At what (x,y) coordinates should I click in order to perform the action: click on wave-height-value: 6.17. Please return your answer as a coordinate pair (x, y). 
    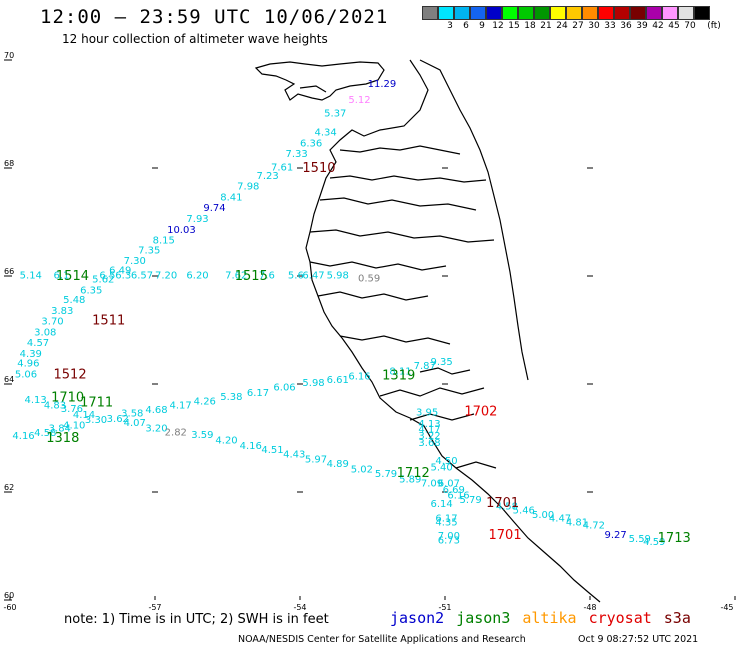
    Looking at the image, I should click on (258, 393).